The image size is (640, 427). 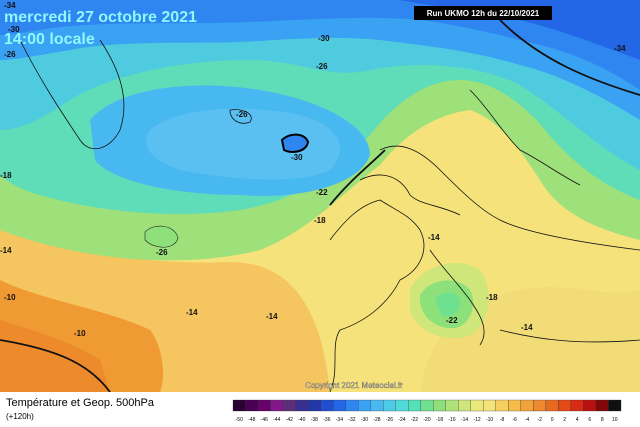 What do you see at coordinates (364, 420) in the screenshot?
I see `scale-label: -30` at bounding box center [364, 420].